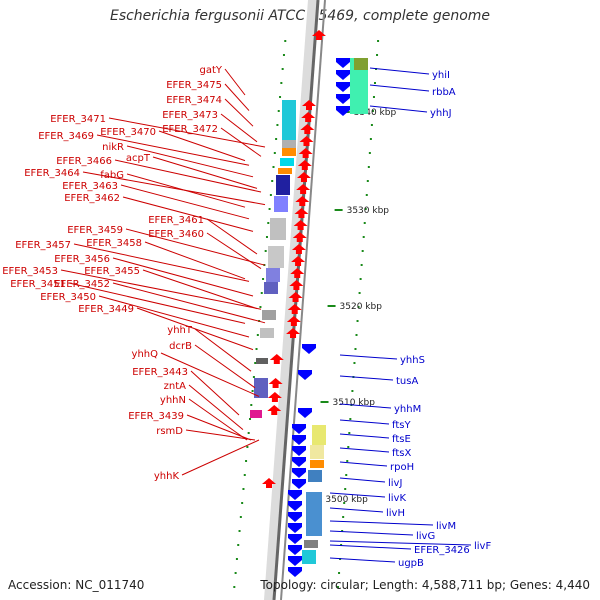  Describe the element at coordinates (175, 386) in the screenshot. I see `gene-label-zntA: zntA` at that location.